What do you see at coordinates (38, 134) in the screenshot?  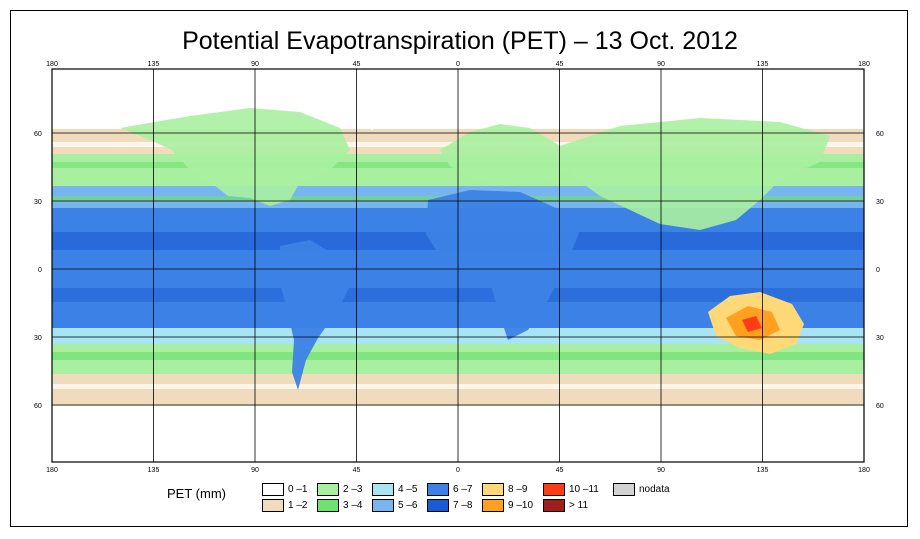 I see `lat-label-left-0: 60` at bounding box center [38, 134].